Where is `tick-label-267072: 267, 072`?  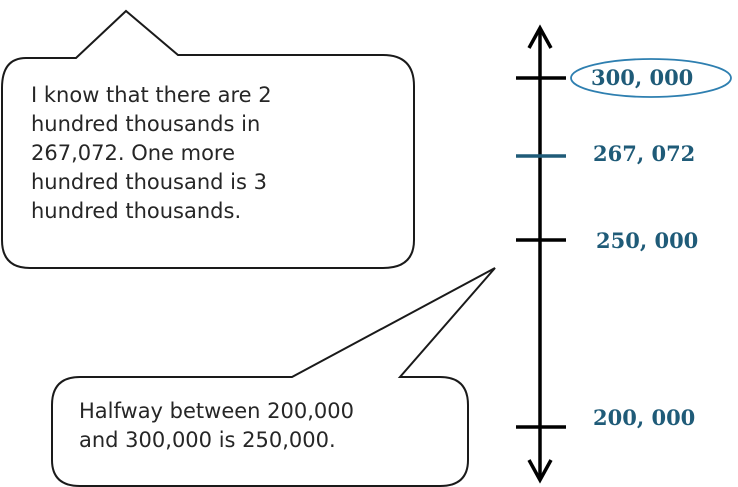
tick-label-267072: 267, 072 is located at coordinates (644, 153).